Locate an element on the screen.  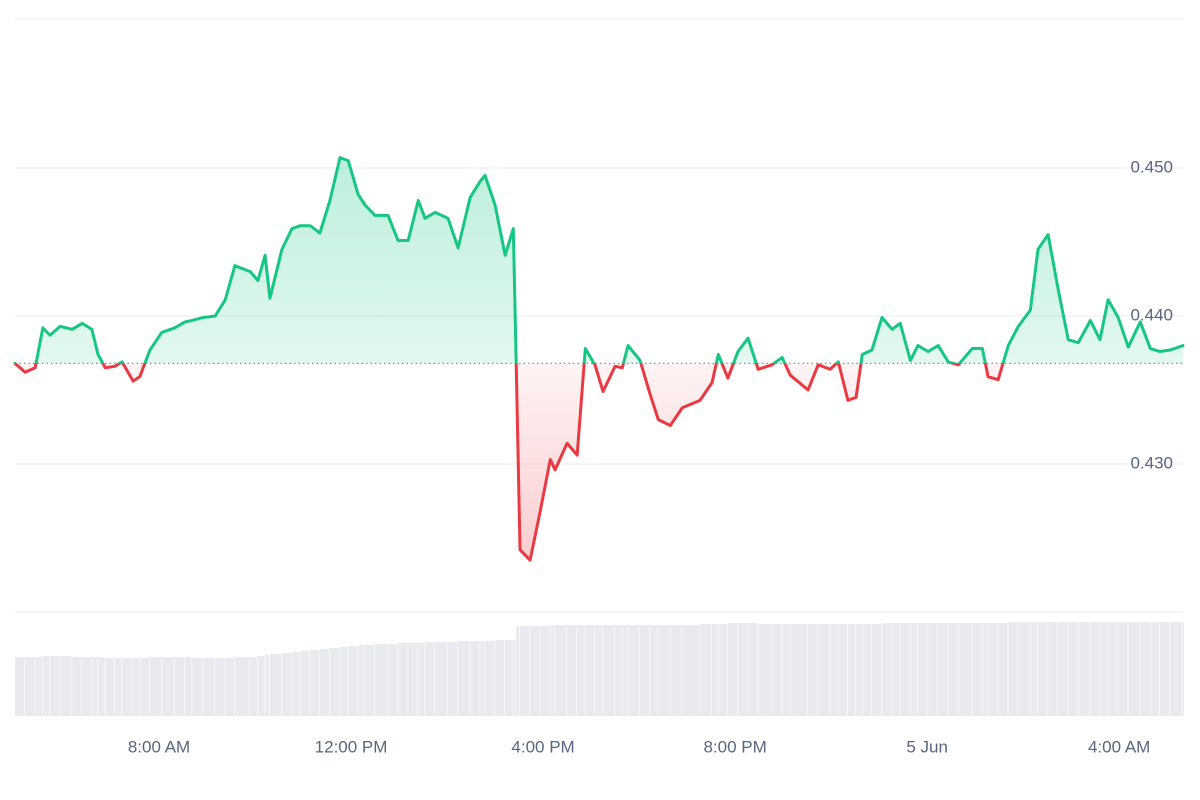
y-tick-label: 0.440 is located at coordinates (1151, 314).